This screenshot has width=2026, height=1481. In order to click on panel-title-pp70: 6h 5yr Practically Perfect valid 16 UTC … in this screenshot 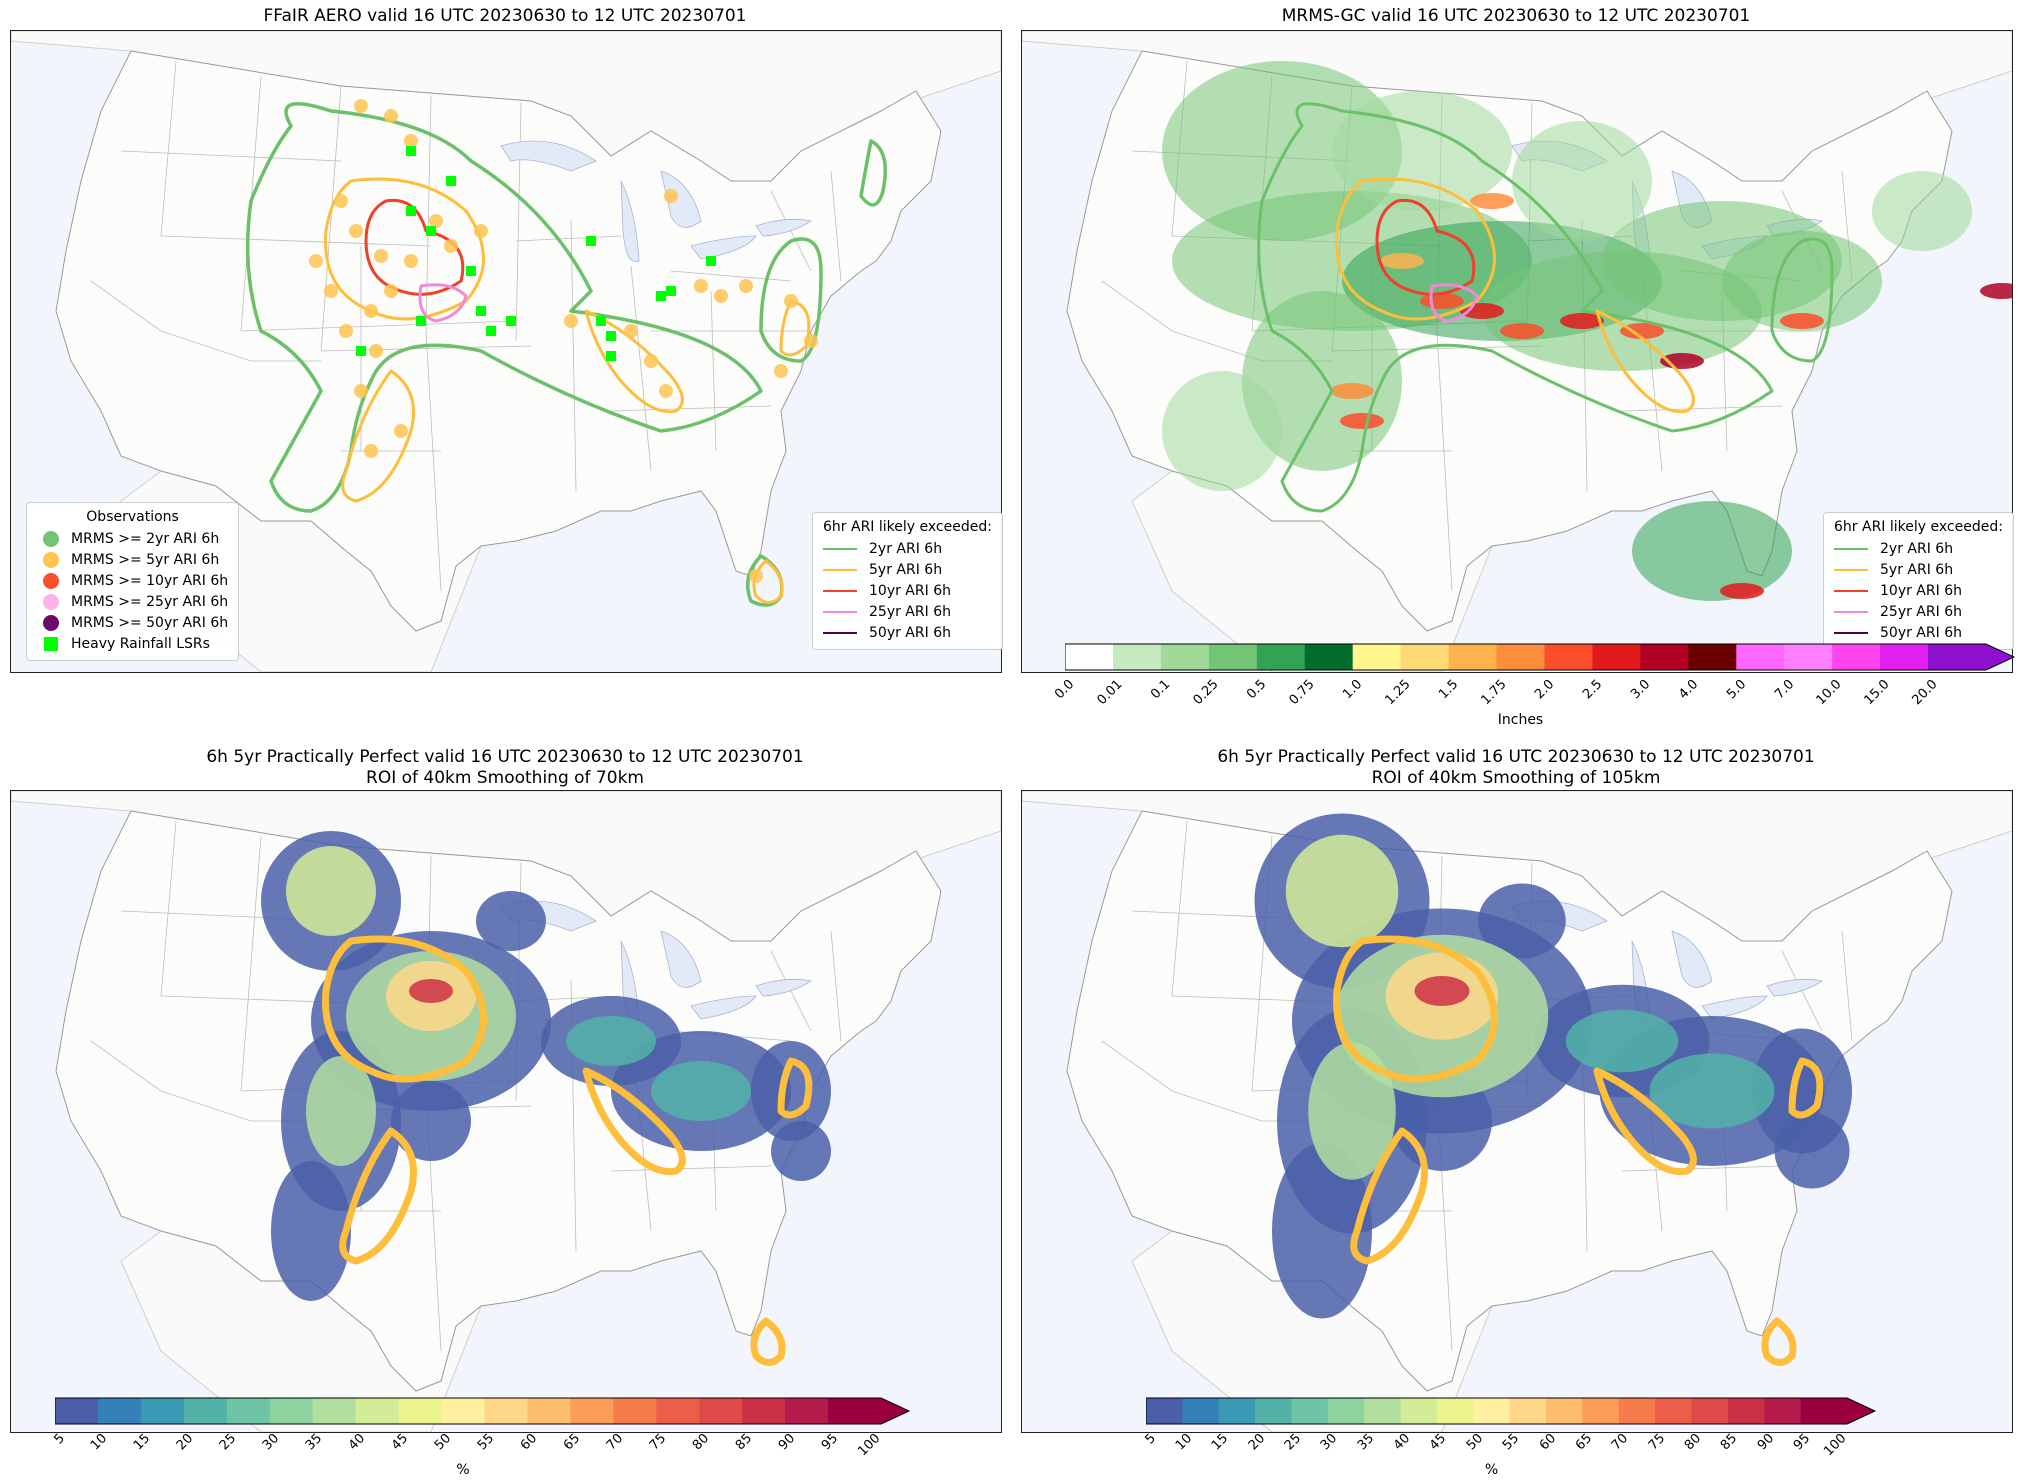, I will do `click(505, 768)`.